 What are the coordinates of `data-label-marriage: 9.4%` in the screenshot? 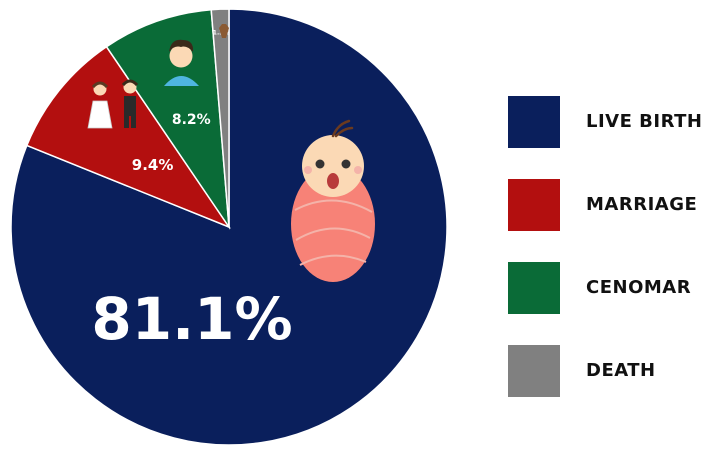 It's located at (153, 165).